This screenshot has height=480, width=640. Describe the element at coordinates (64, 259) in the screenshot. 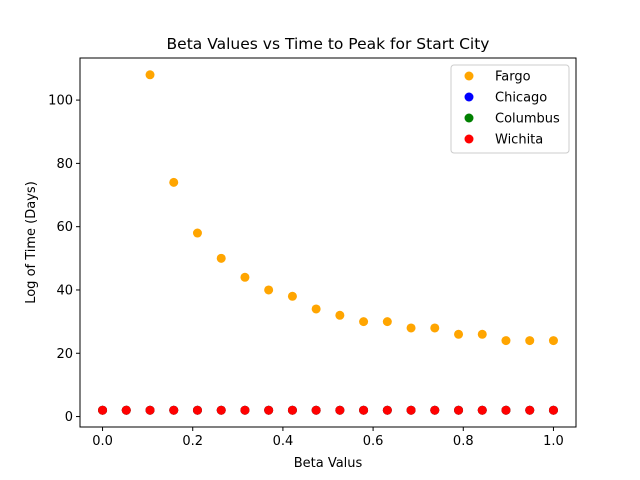

I see `y-axis: 0 20 40 60 80 100` at that location.